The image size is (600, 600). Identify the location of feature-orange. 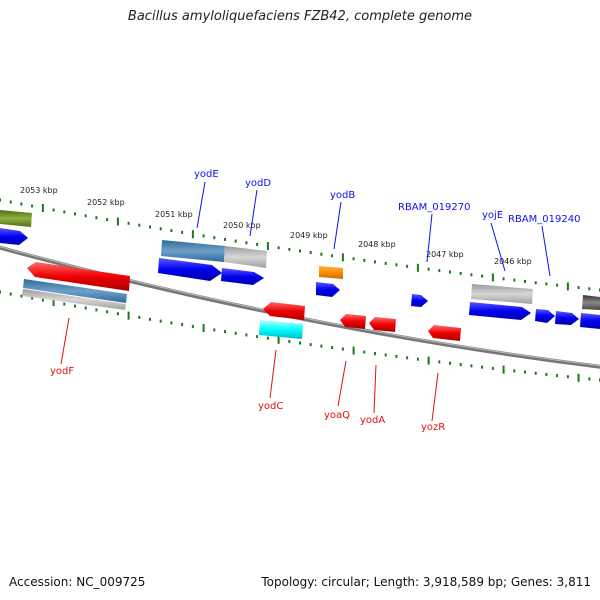
(331, 272).